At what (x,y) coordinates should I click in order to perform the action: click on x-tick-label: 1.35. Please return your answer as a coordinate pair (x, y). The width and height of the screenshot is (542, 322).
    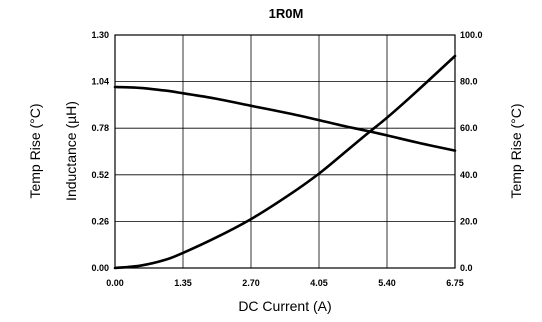
    Looking at the image, I should click on (183, 283).